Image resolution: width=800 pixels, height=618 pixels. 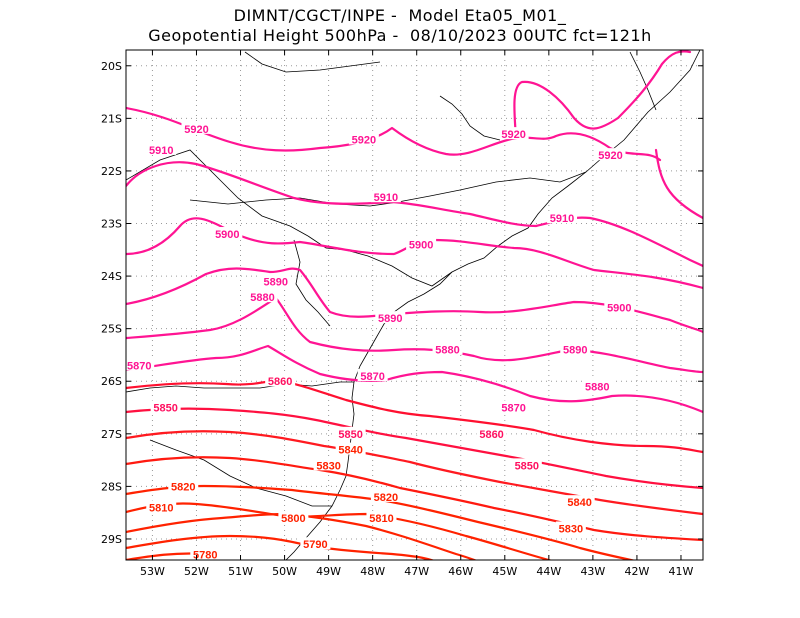 What do you see at coordinates (548, 571) in the screenshot?
I see `lon-tick-label: 44W` at bounding box center [548, 571].